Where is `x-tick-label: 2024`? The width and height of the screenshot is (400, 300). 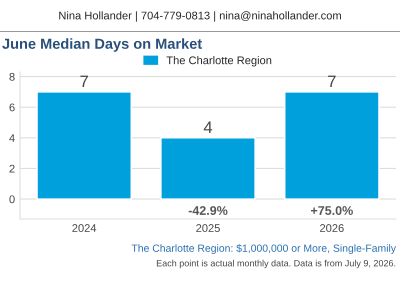 x-tick-label: 2024 is located at coordinates (84, 228).